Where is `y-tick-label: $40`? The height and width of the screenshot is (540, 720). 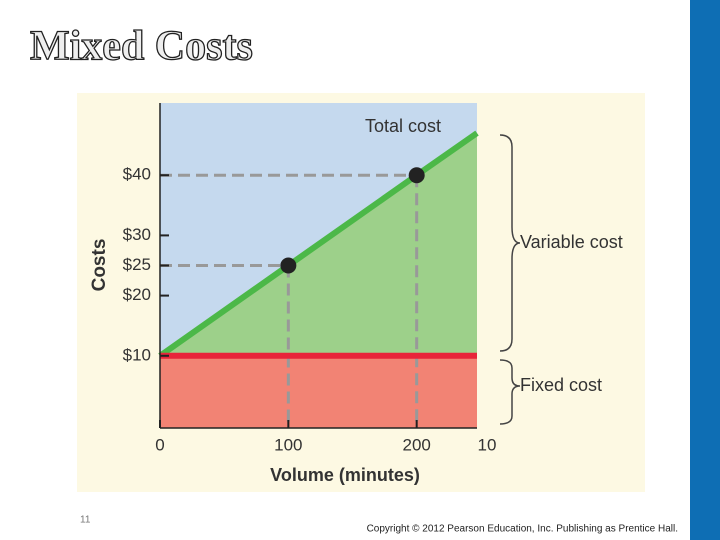
y-tick-label: $40 is located at coordinates (137, 174).